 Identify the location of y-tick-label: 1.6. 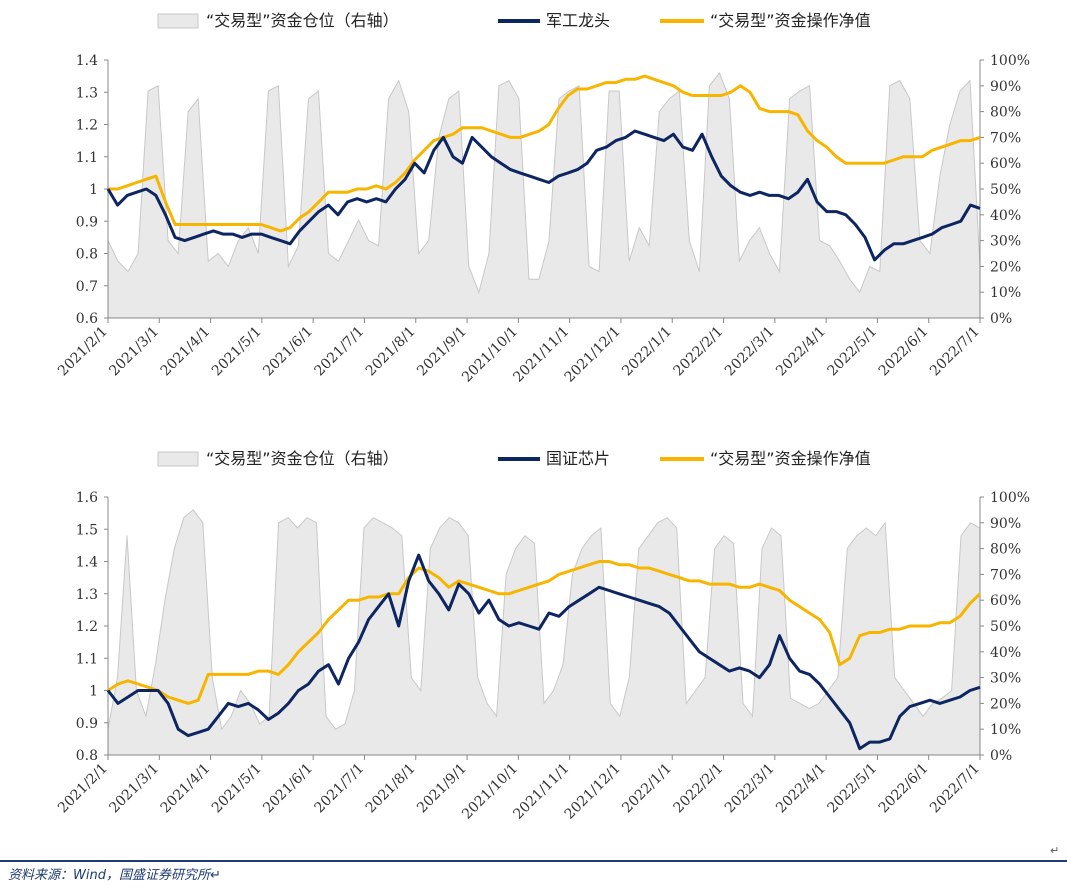
(87, 498).